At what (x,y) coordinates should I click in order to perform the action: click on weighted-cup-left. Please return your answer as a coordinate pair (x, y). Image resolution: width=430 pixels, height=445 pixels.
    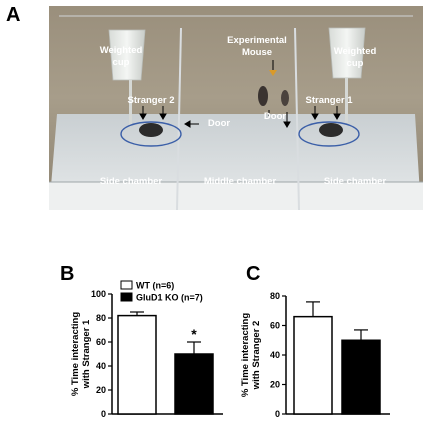
    Looking at the image, I should click on (127, 77).